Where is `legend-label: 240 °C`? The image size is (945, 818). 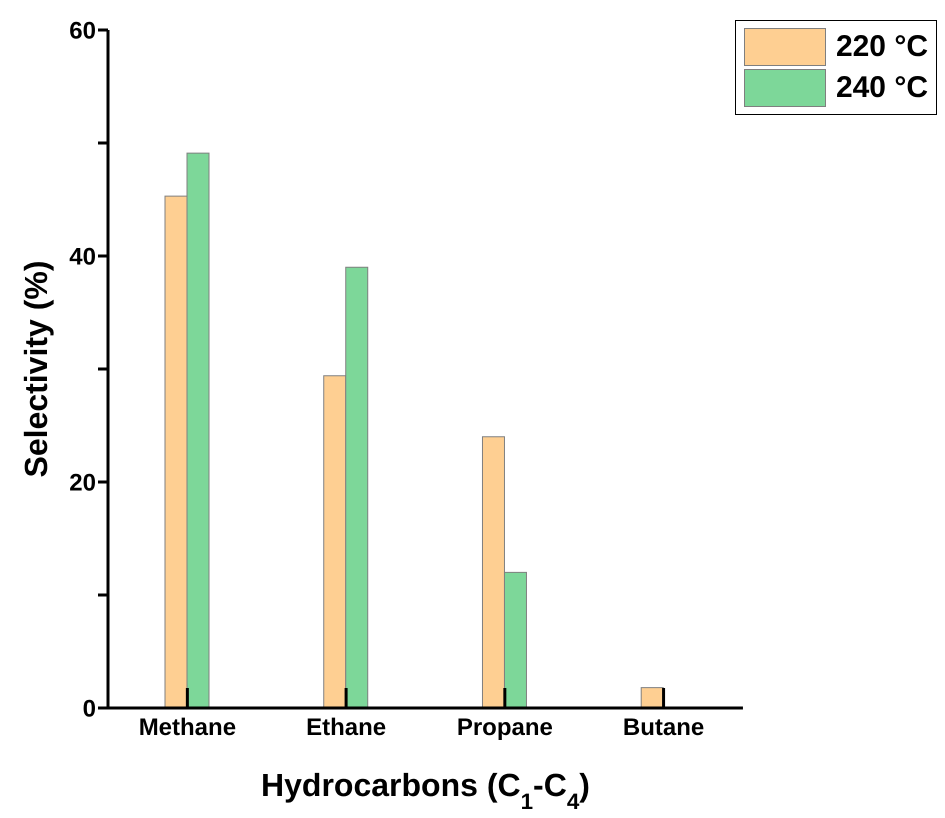
legend-label: 240 °C is located at coordinates (882, 88).